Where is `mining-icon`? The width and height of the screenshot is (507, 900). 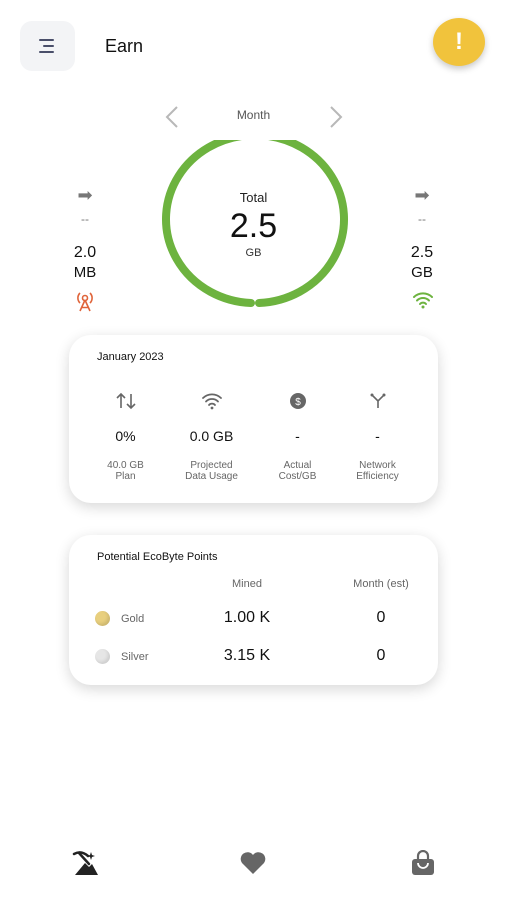 mining-icon is located at coordinates (85, 863).